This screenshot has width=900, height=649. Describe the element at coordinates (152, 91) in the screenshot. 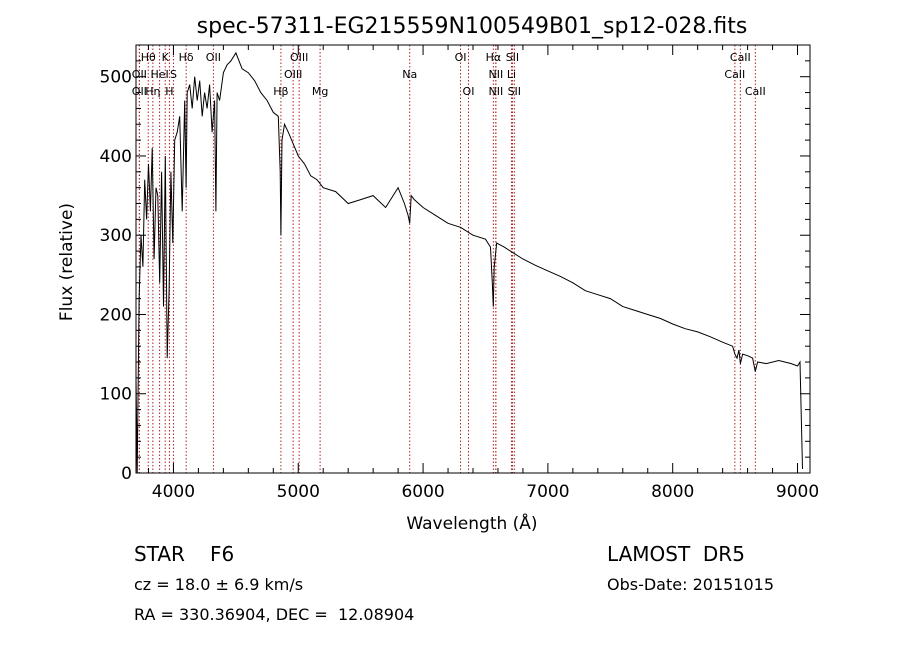

I see `spectral-line-label: Hη` at that location.